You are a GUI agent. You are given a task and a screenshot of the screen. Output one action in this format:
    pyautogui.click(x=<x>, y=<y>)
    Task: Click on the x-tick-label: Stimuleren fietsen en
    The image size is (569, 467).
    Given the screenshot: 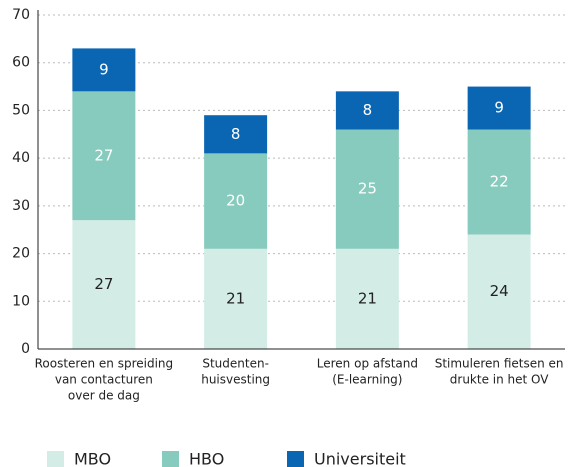 What is the action you would take?
    pyautogui.click(x=499, y=364)
    